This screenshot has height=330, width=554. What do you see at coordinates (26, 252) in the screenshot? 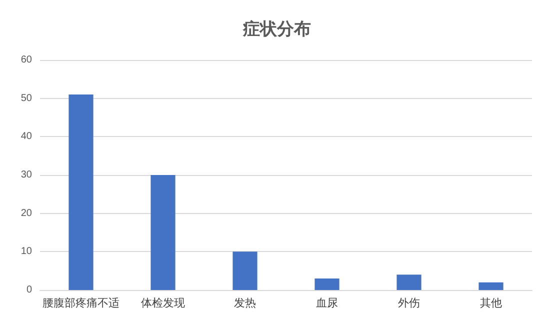
I see `y-tick-label: 10` at bounding box center [26, 252].